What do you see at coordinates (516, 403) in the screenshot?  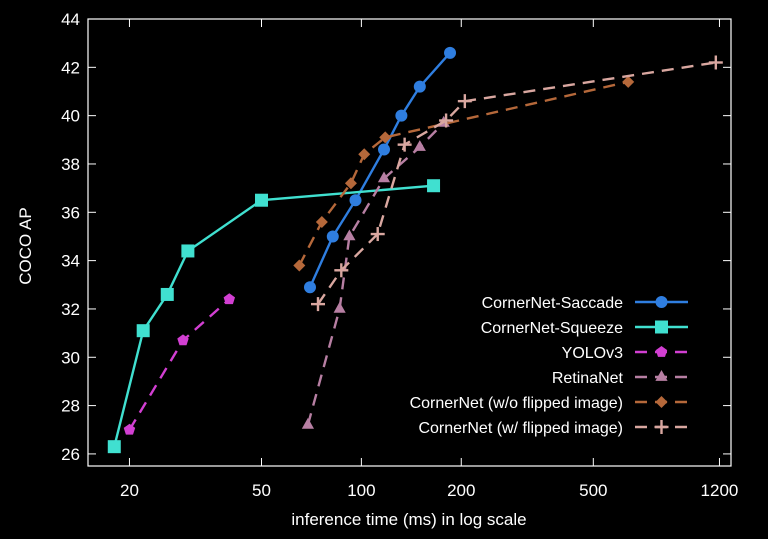 I see `legend-label: CornerNet (w/o flipped image)` at bounding box center [516, 403].